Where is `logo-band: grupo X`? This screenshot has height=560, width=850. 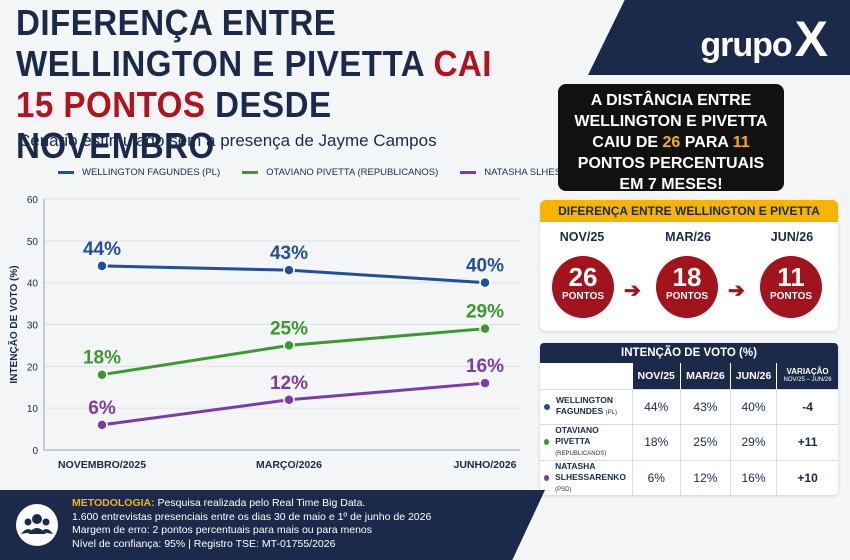 logo-band: grupo X is located at coordinates (719, 37).